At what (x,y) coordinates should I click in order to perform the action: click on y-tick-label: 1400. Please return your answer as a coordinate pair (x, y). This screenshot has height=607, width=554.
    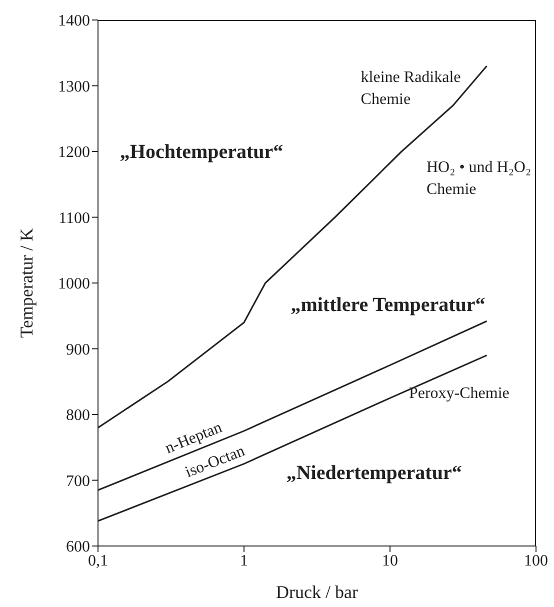
    Looking at the image, I should click on (74, 21).